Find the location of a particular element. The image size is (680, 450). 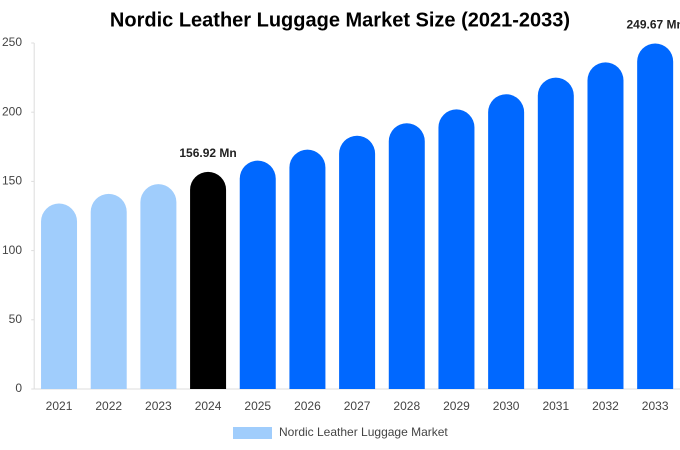

x-tick-label: 2024 is located at coordinates (208, 406).